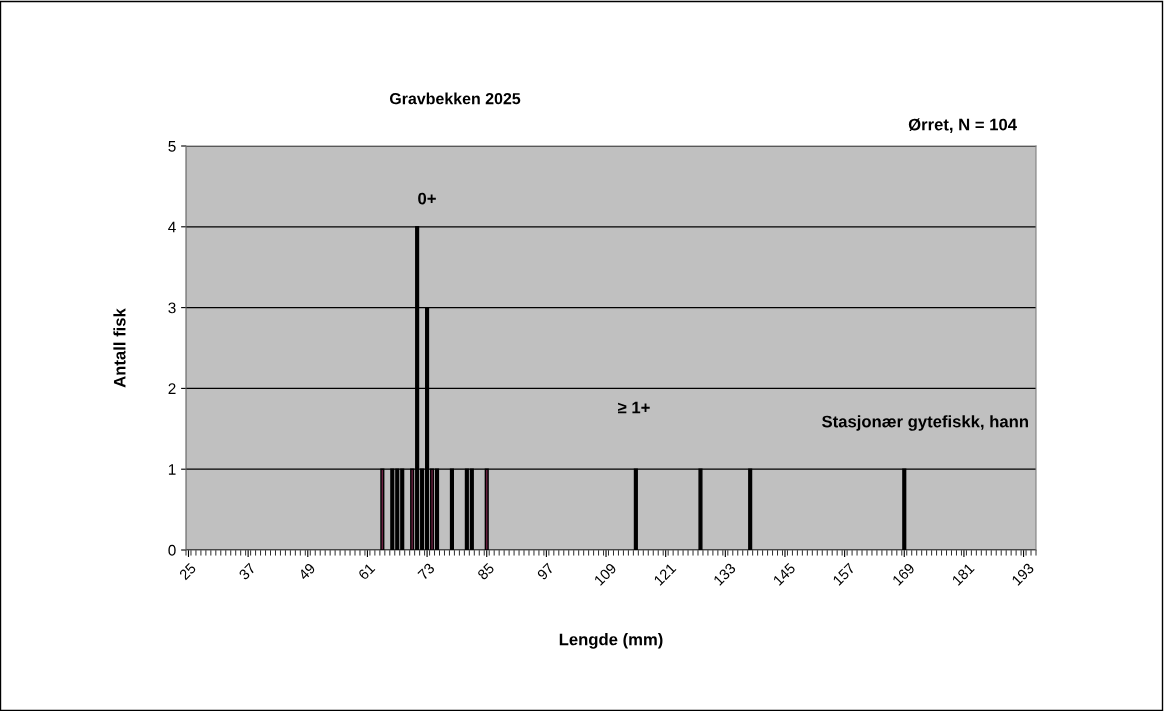  Describe the element at coordinates (172, 146) in the screenshot. I see `y-tick-label: 5` at that location.